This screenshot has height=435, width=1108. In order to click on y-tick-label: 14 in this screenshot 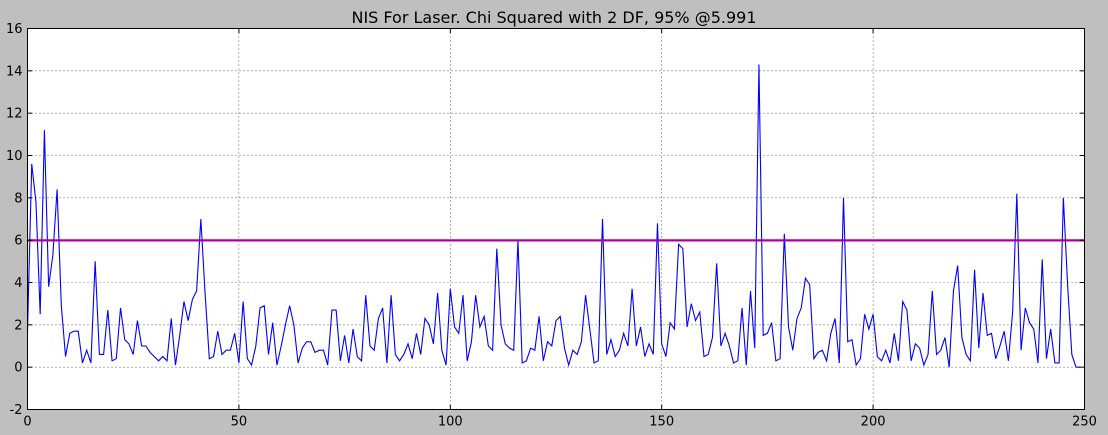, I will do `click(14, 71)`.